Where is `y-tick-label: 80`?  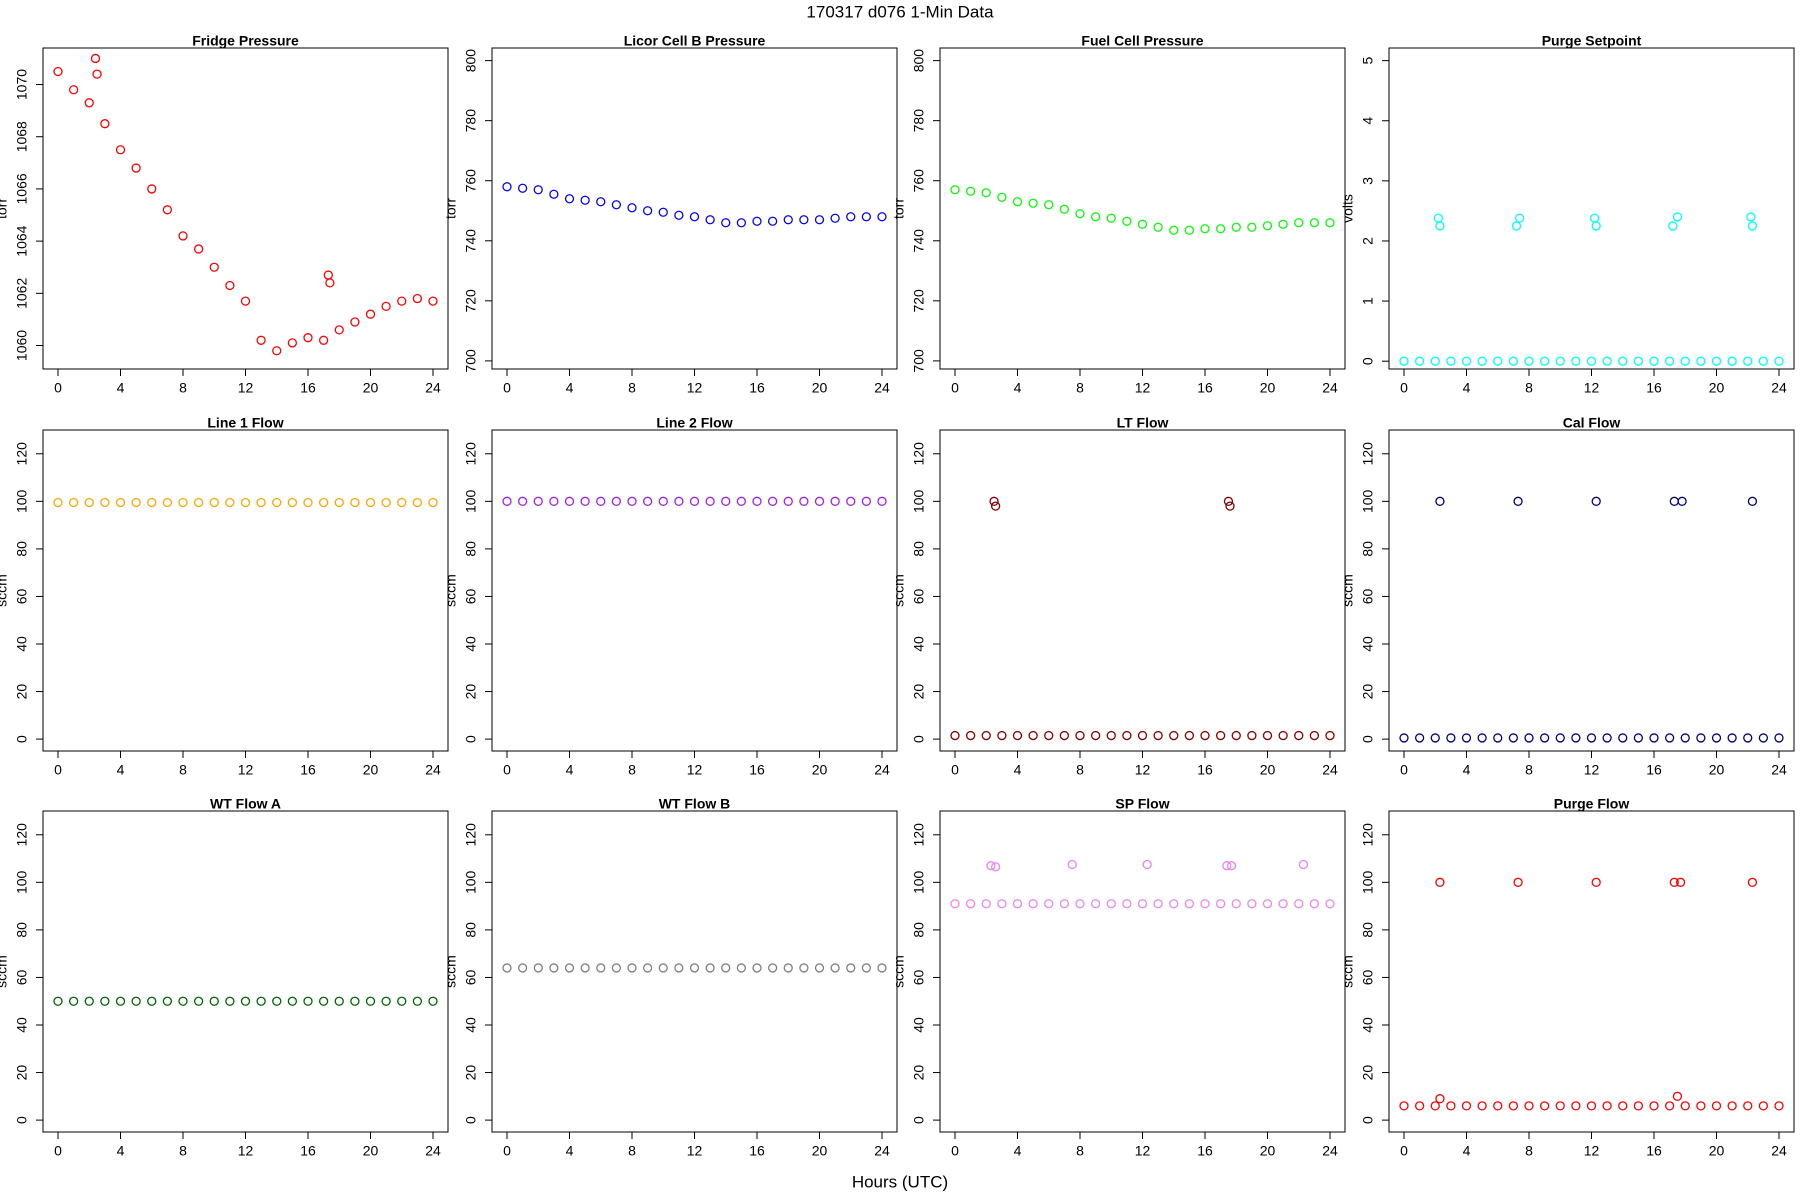
y-tick-label: 80 is located at coordinates (22, 930).